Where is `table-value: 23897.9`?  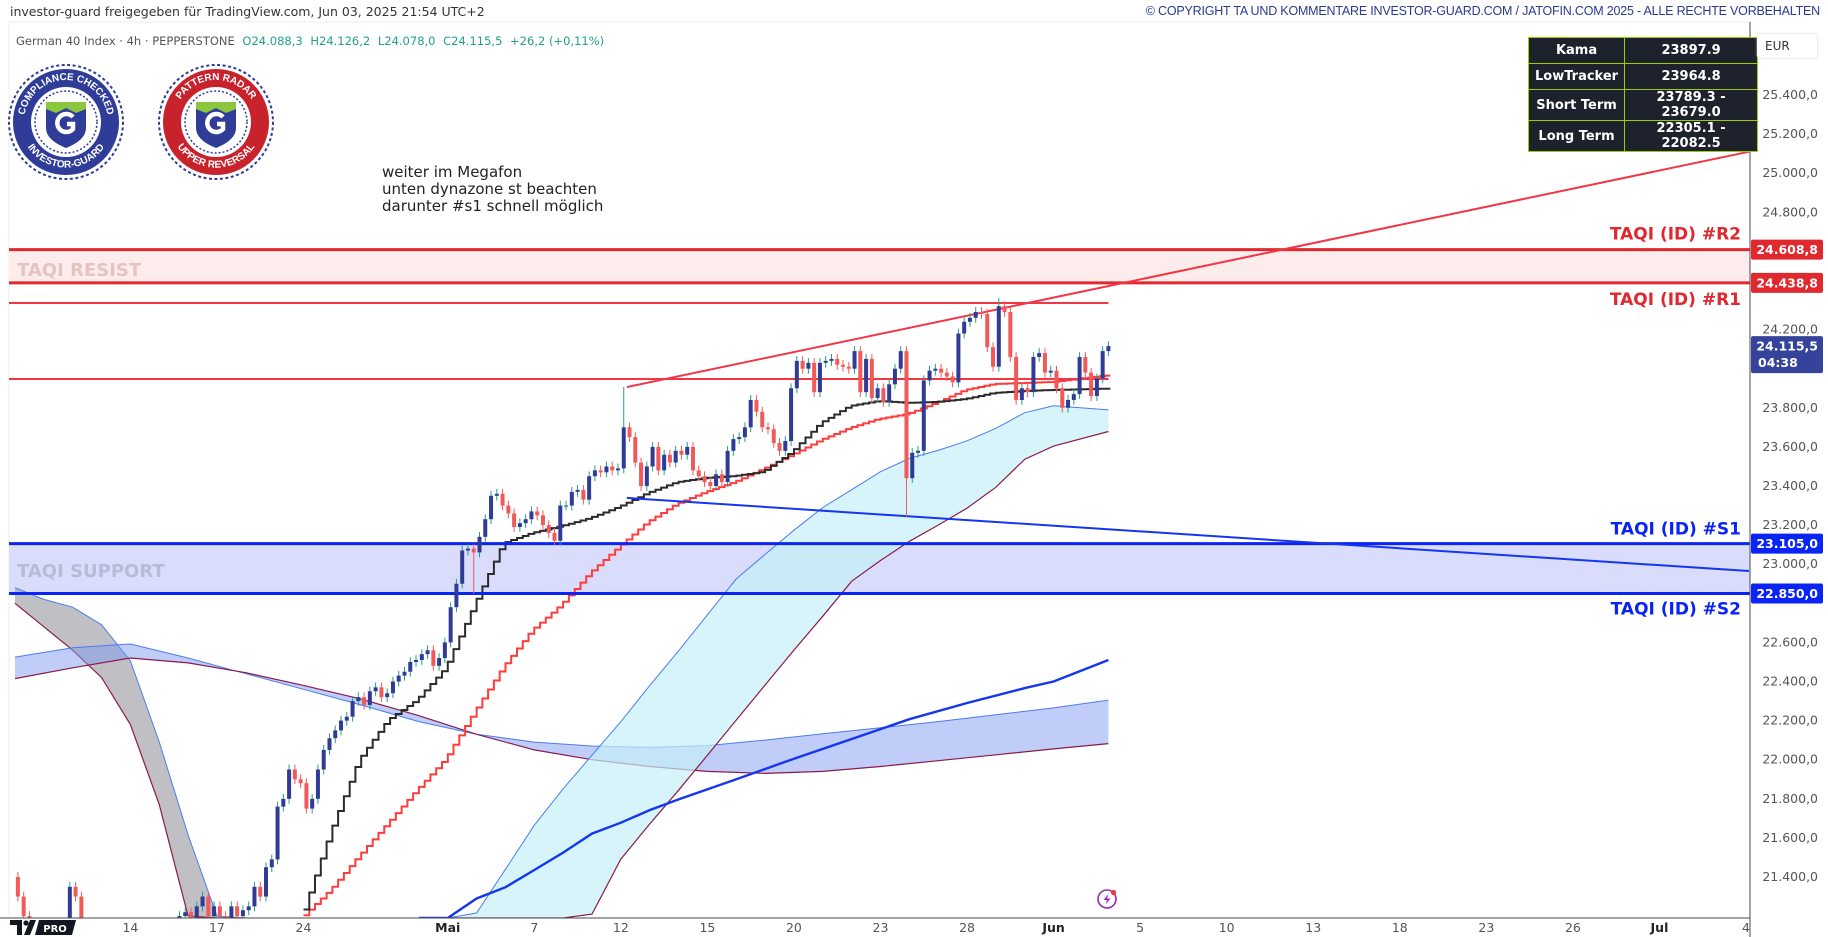
table-value: 23897.9 is located at coordinates (1691, 50).